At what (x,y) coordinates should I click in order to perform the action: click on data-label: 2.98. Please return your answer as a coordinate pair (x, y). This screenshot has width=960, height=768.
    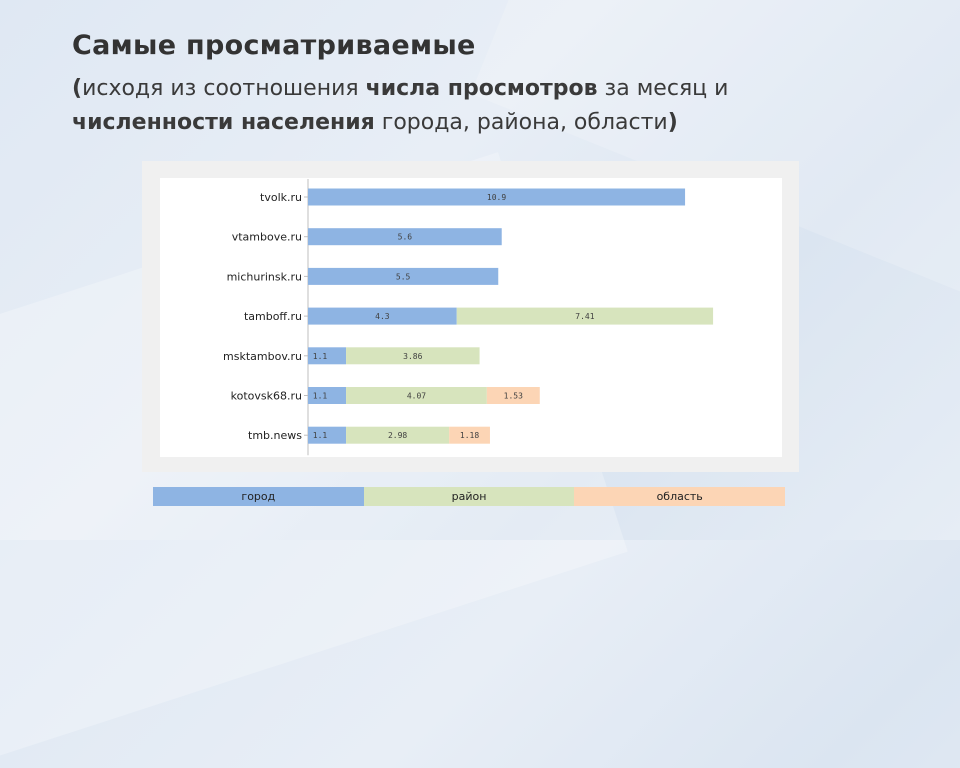
    Looking at the image, I should click on (397, 435).